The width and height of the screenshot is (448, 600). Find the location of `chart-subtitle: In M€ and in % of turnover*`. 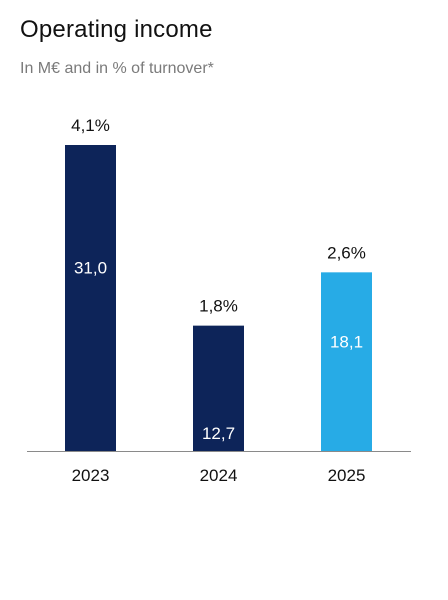

chart-subtitle: In M€ and in % of turnover* is located at coordinates (117, 68).